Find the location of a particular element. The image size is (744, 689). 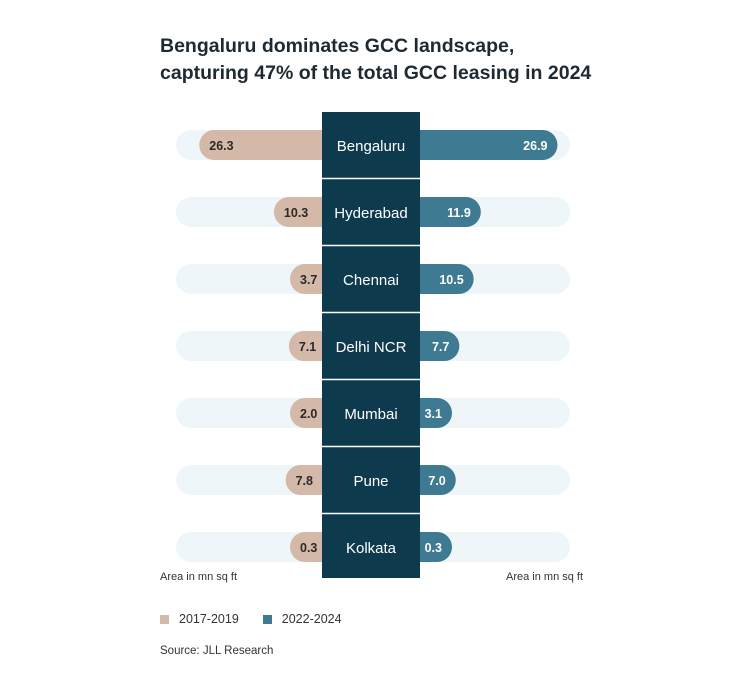

bar-2022-2024-hyderabad is located at coordinates (440, 212).